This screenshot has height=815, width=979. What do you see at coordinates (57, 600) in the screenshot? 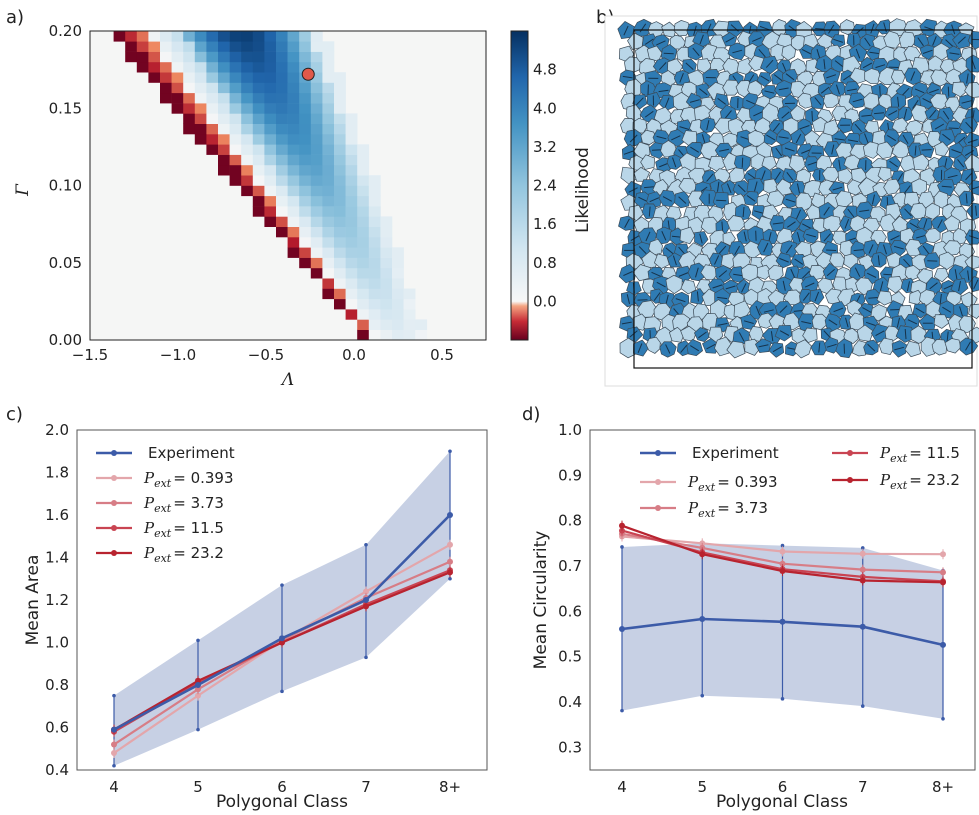
I see `y-tick-label: 1.2` at bounding box center [57, 600].